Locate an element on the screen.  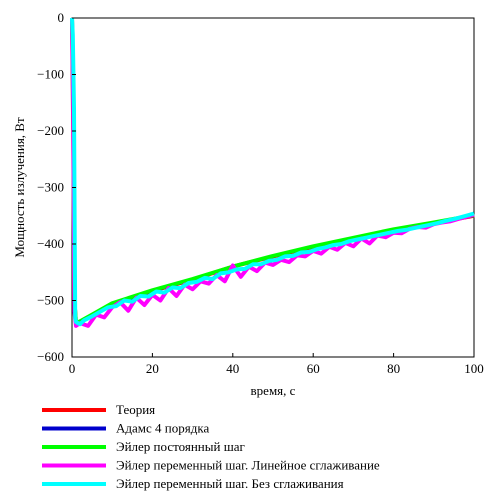
legend-label-2: Адамс 4 порядка is located at coordinates (162, 428).